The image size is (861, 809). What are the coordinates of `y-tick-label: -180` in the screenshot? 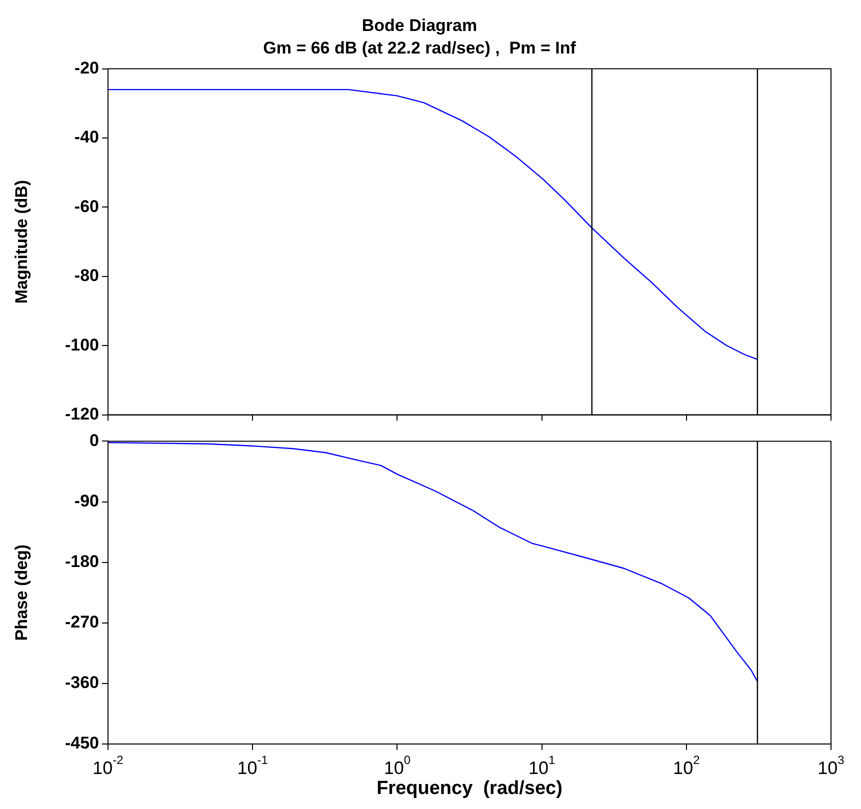 It's located at (81, 562).